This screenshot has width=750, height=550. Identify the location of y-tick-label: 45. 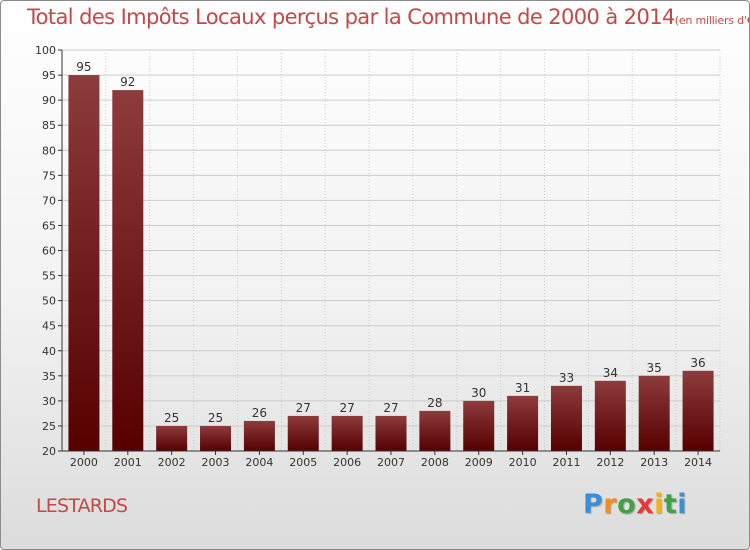
(49, 326).